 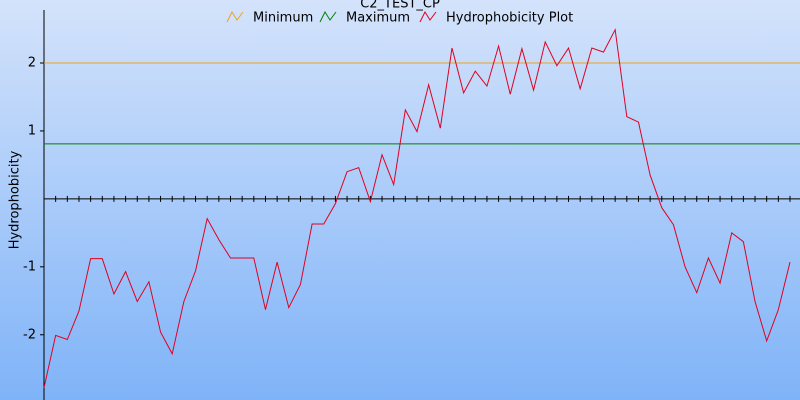 I want to click on y-tick-label: -1, so click(x=29, y=266).